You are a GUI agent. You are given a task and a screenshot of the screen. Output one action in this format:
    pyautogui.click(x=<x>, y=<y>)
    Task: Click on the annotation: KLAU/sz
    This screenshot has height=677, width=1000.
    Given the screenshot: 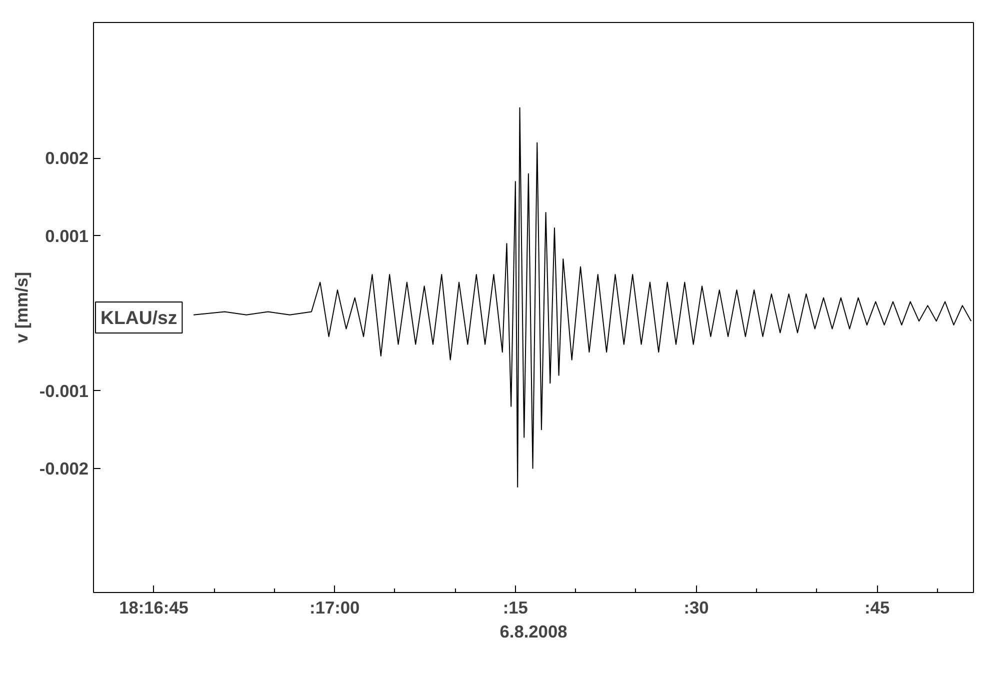 What is the action you would take?
    pyautogui.click(x=139, y=317)
    